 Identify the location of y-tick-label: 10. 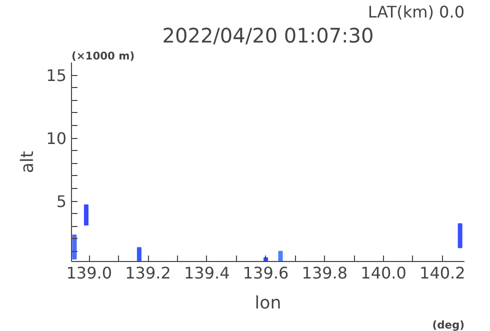
(56, 138).